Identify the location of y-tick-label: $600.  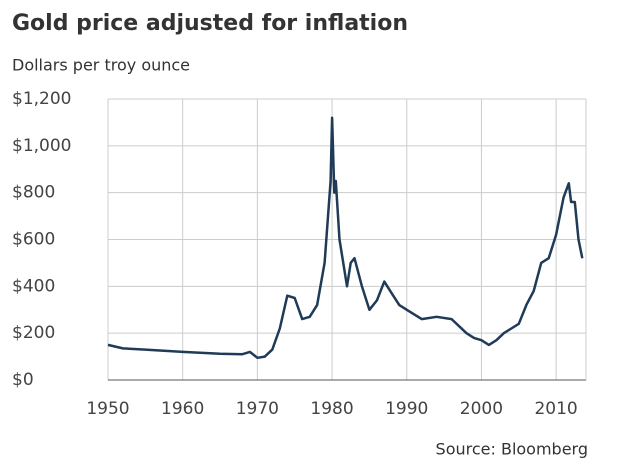
(33, 240).